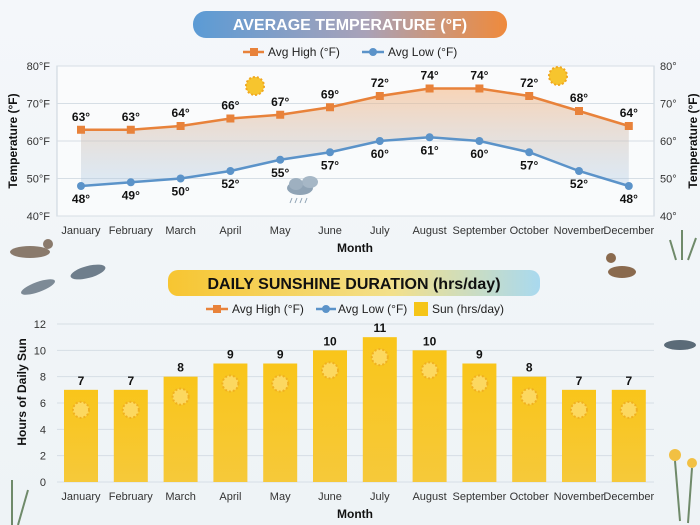 This screenshot has width=700, height=525. I want to click on legend-label: Sun (hrs/day), so click(468, 309).